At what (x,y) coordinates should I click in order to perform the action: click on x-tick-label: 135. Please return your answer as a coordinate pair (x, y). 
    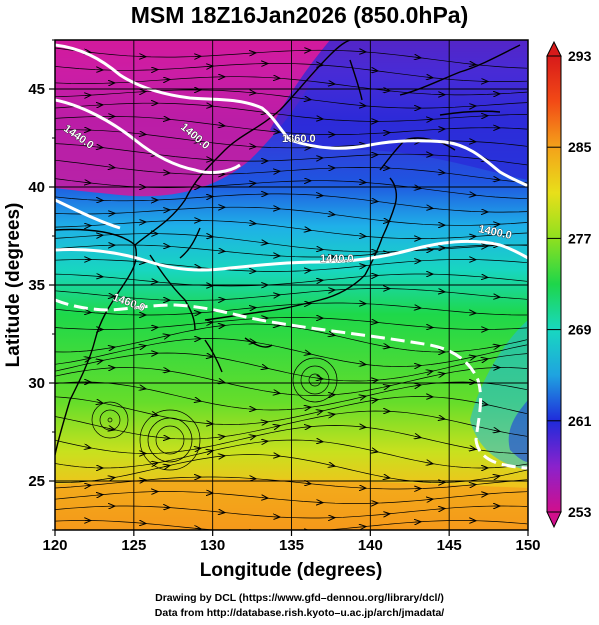
    Looking at the image, I should click on (291, 545).